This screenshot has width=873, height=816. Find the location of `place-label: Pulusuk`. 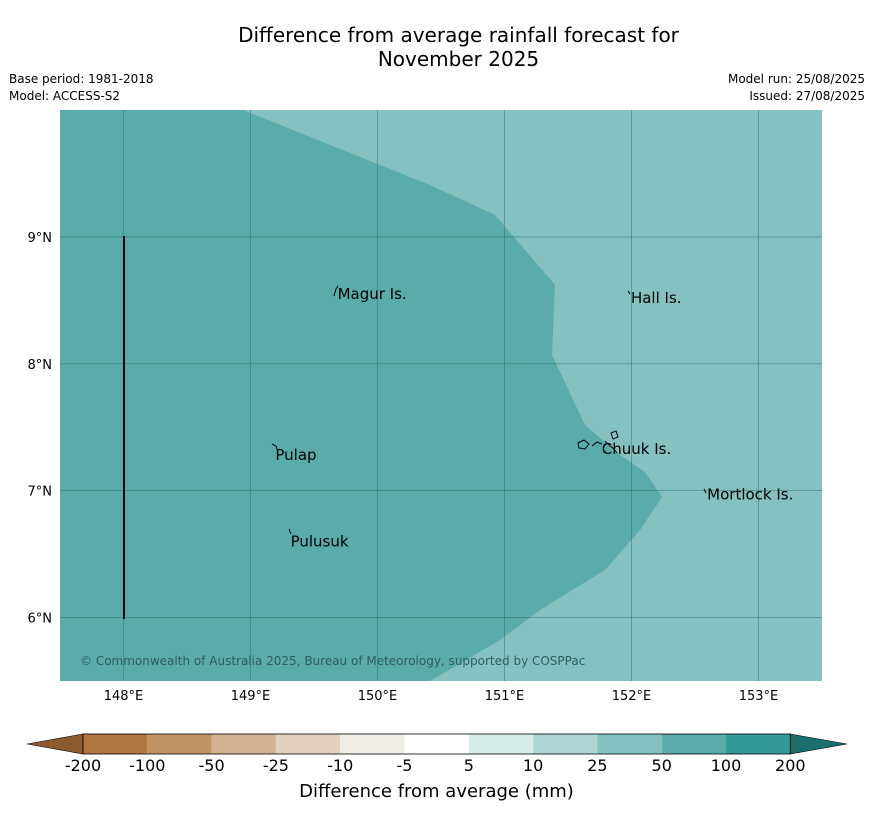

place-label: Pulusuk is located at coordinates (320, 541).